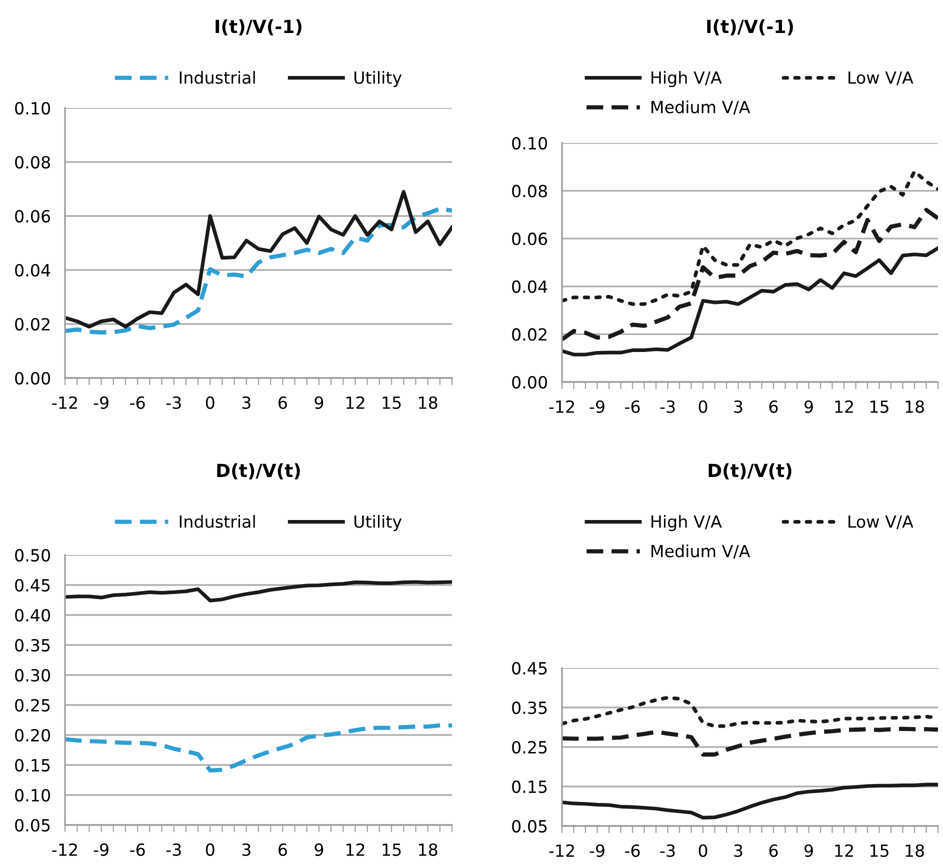 Image resolution: width=943 pixels, height=864 pixels. Describe the element at coordinates (32, 735) in the screenshot. I see `y-tick-label: 0.20` at that location.